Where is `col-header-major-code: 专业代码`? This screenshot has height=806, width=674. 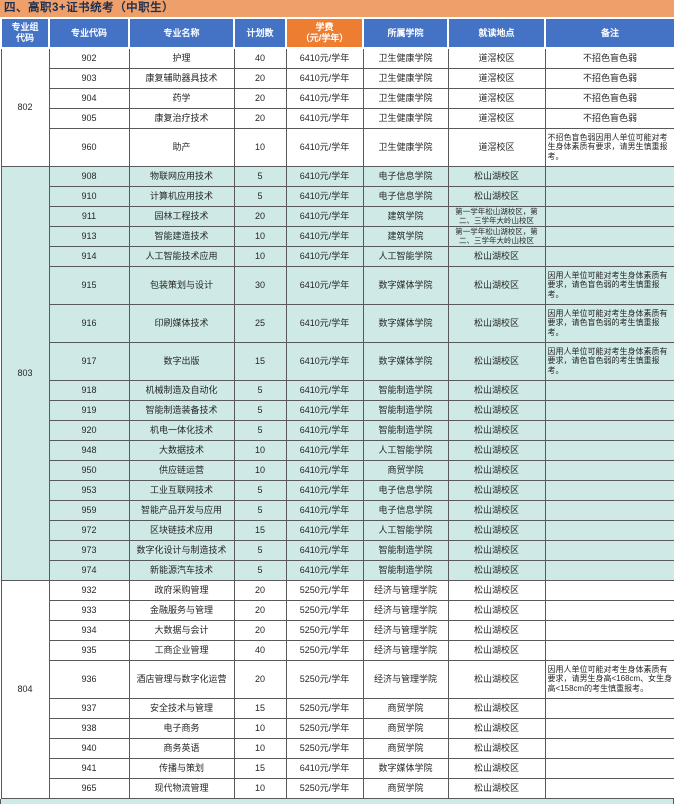 col-header-major-code: 专业代码 is located at coordinates (89, 33).